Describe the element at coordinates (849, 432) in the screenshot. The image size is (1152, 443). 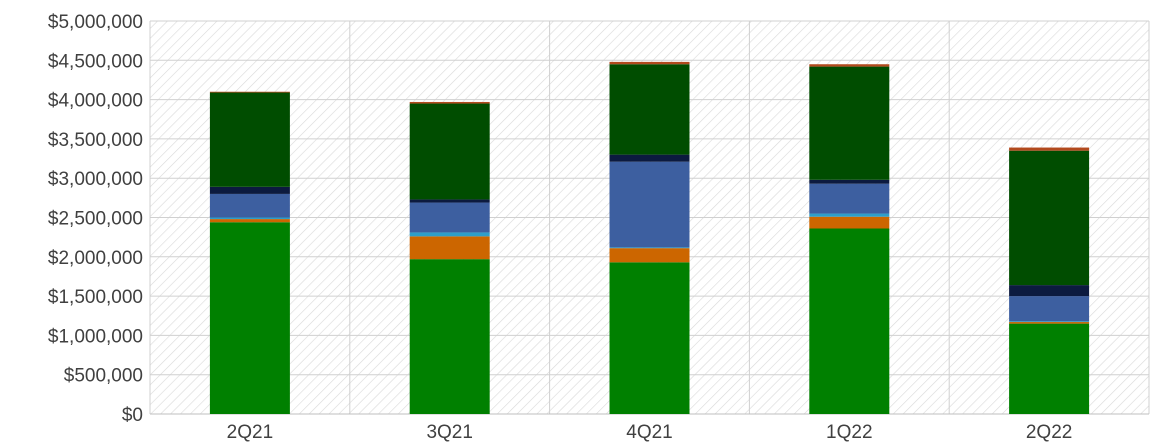
I see `x-tick-label: 1Q22` at that location.